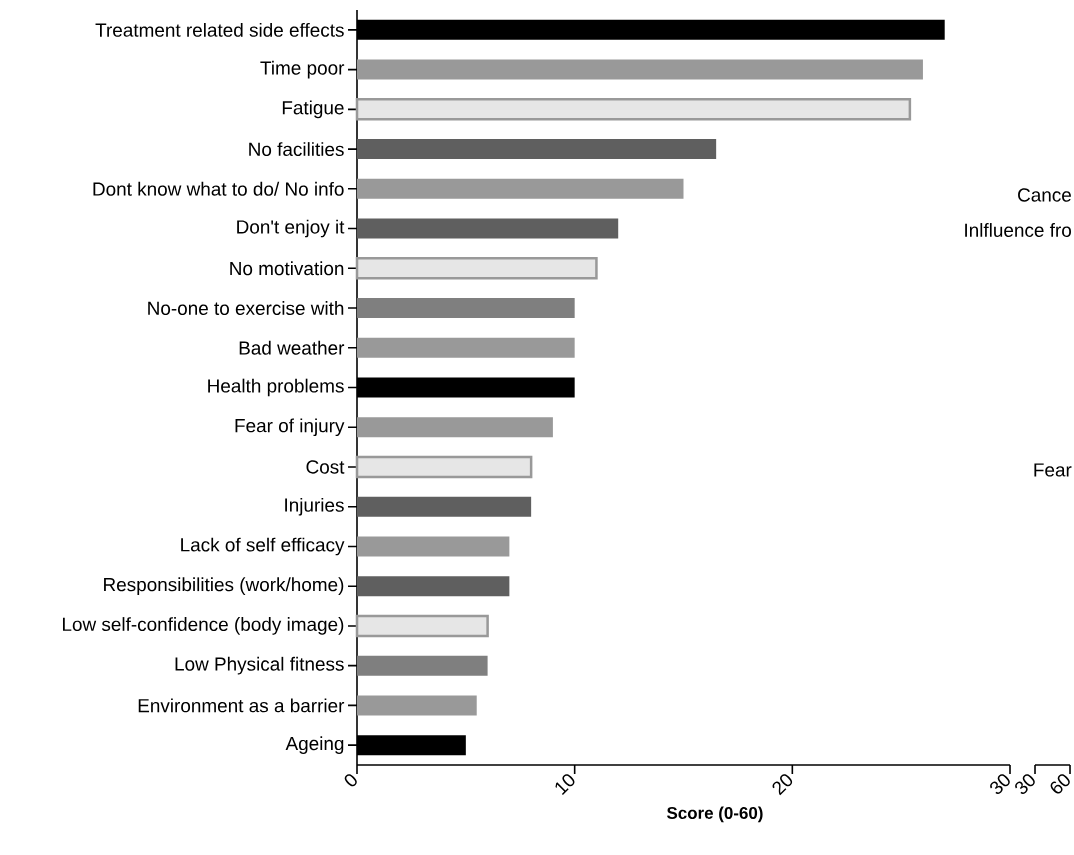 The width and height of the screenshot is (1074, 855). What do you see at coordinates (350, 780) in the screenshot?
I see `x-tick-label: 0` at bounding box center [350, 780].